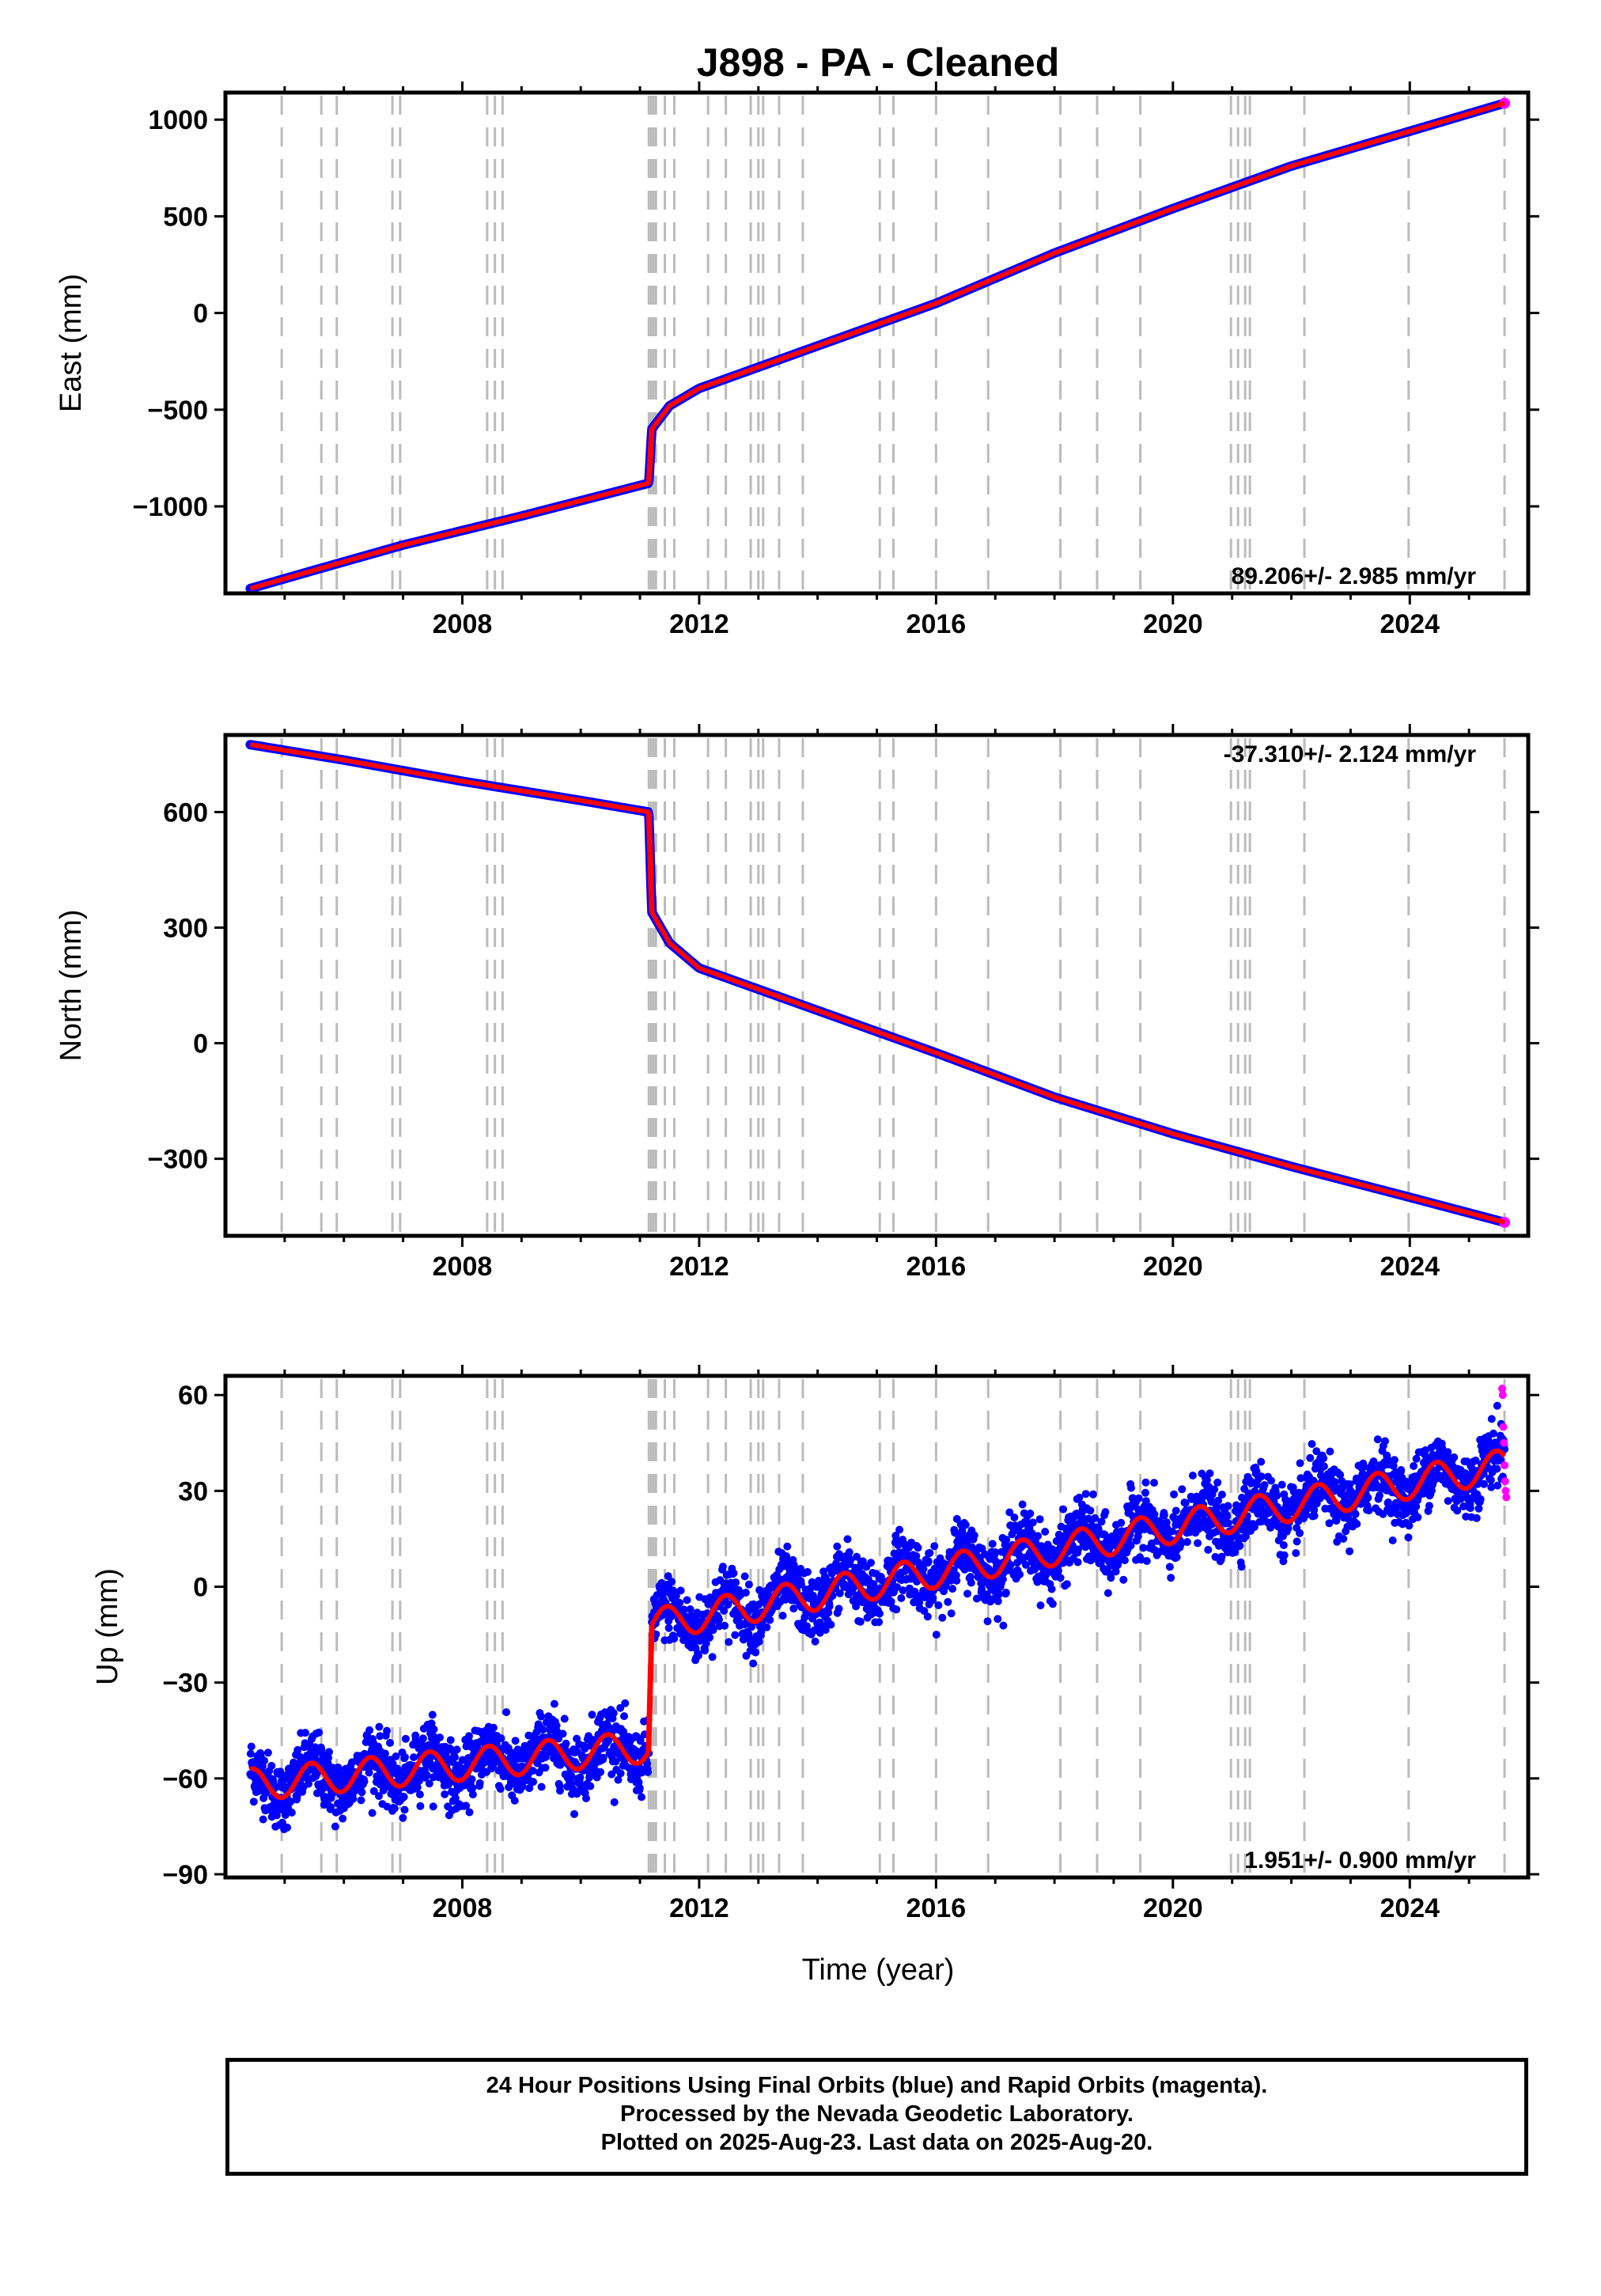  I want to click on x-tick-label: 2008, so click(463, 624).